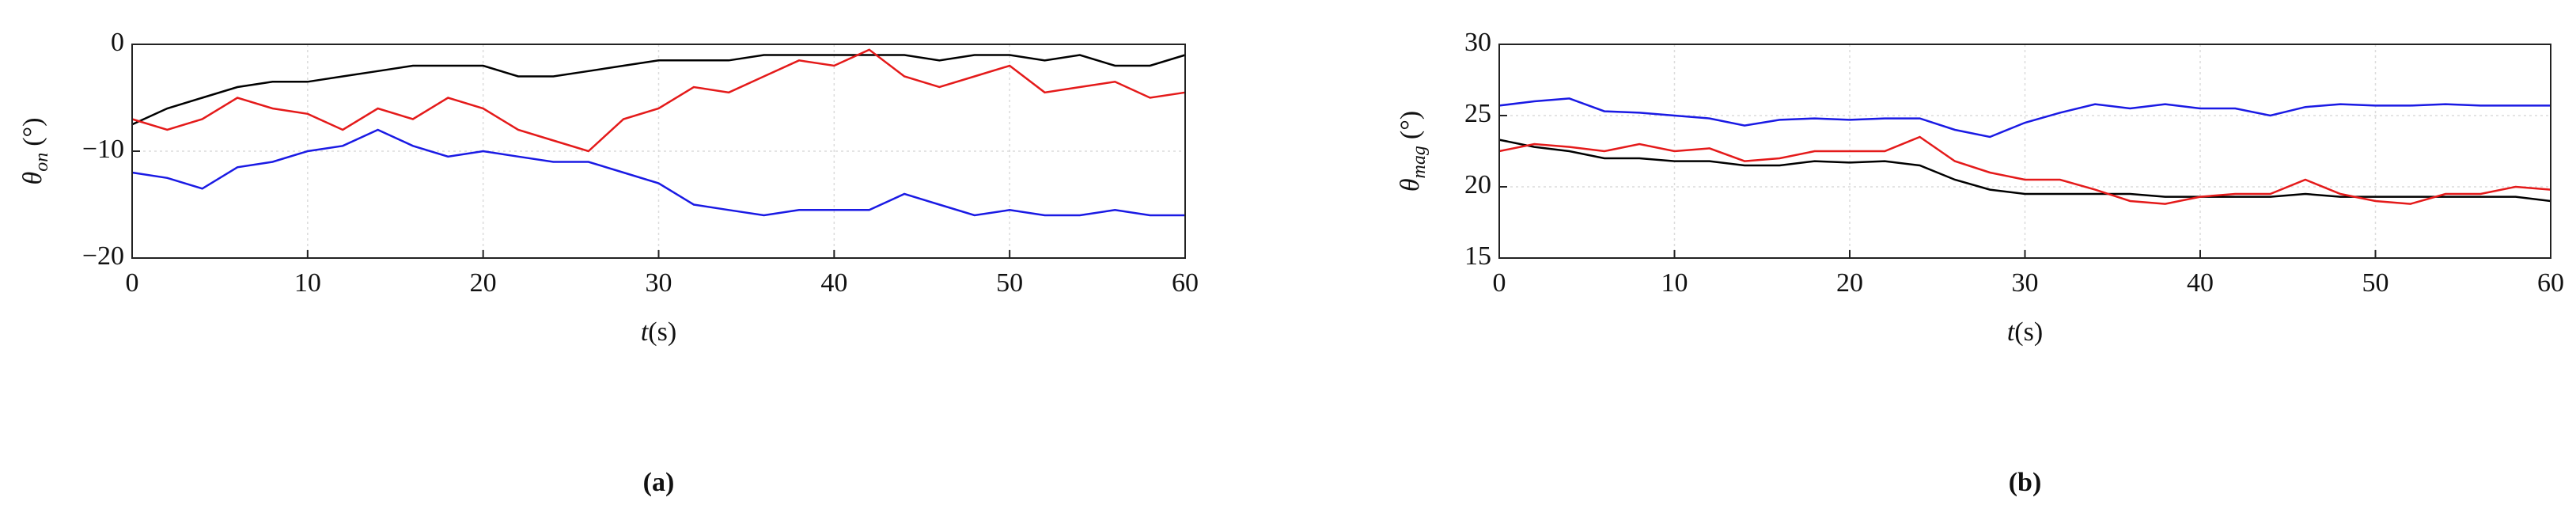  What do you see at coordinates (2026, 482) in the screenshot?
I see `panel-label: (b)` at bounding box center [2026, 482].